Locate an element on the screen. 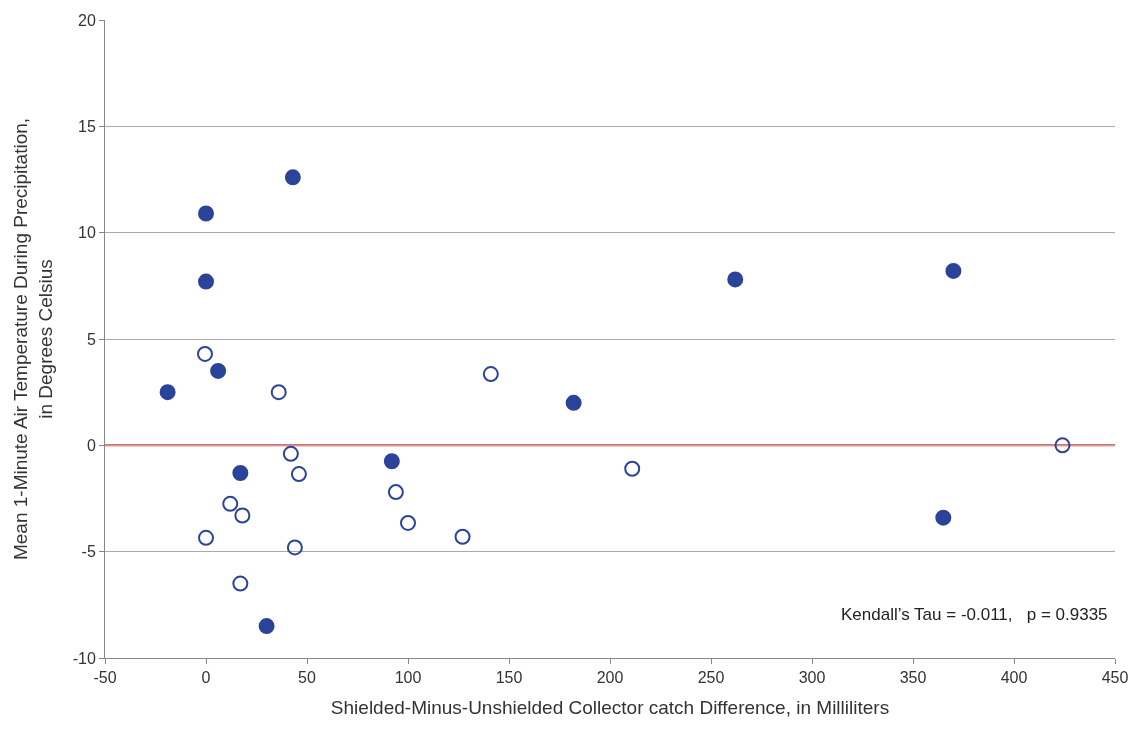 This screenshot has height=738, width=1140. annotation: Kendall’s Tau = -0.011, p = 0.9335 is located at coordinates (974, 614).